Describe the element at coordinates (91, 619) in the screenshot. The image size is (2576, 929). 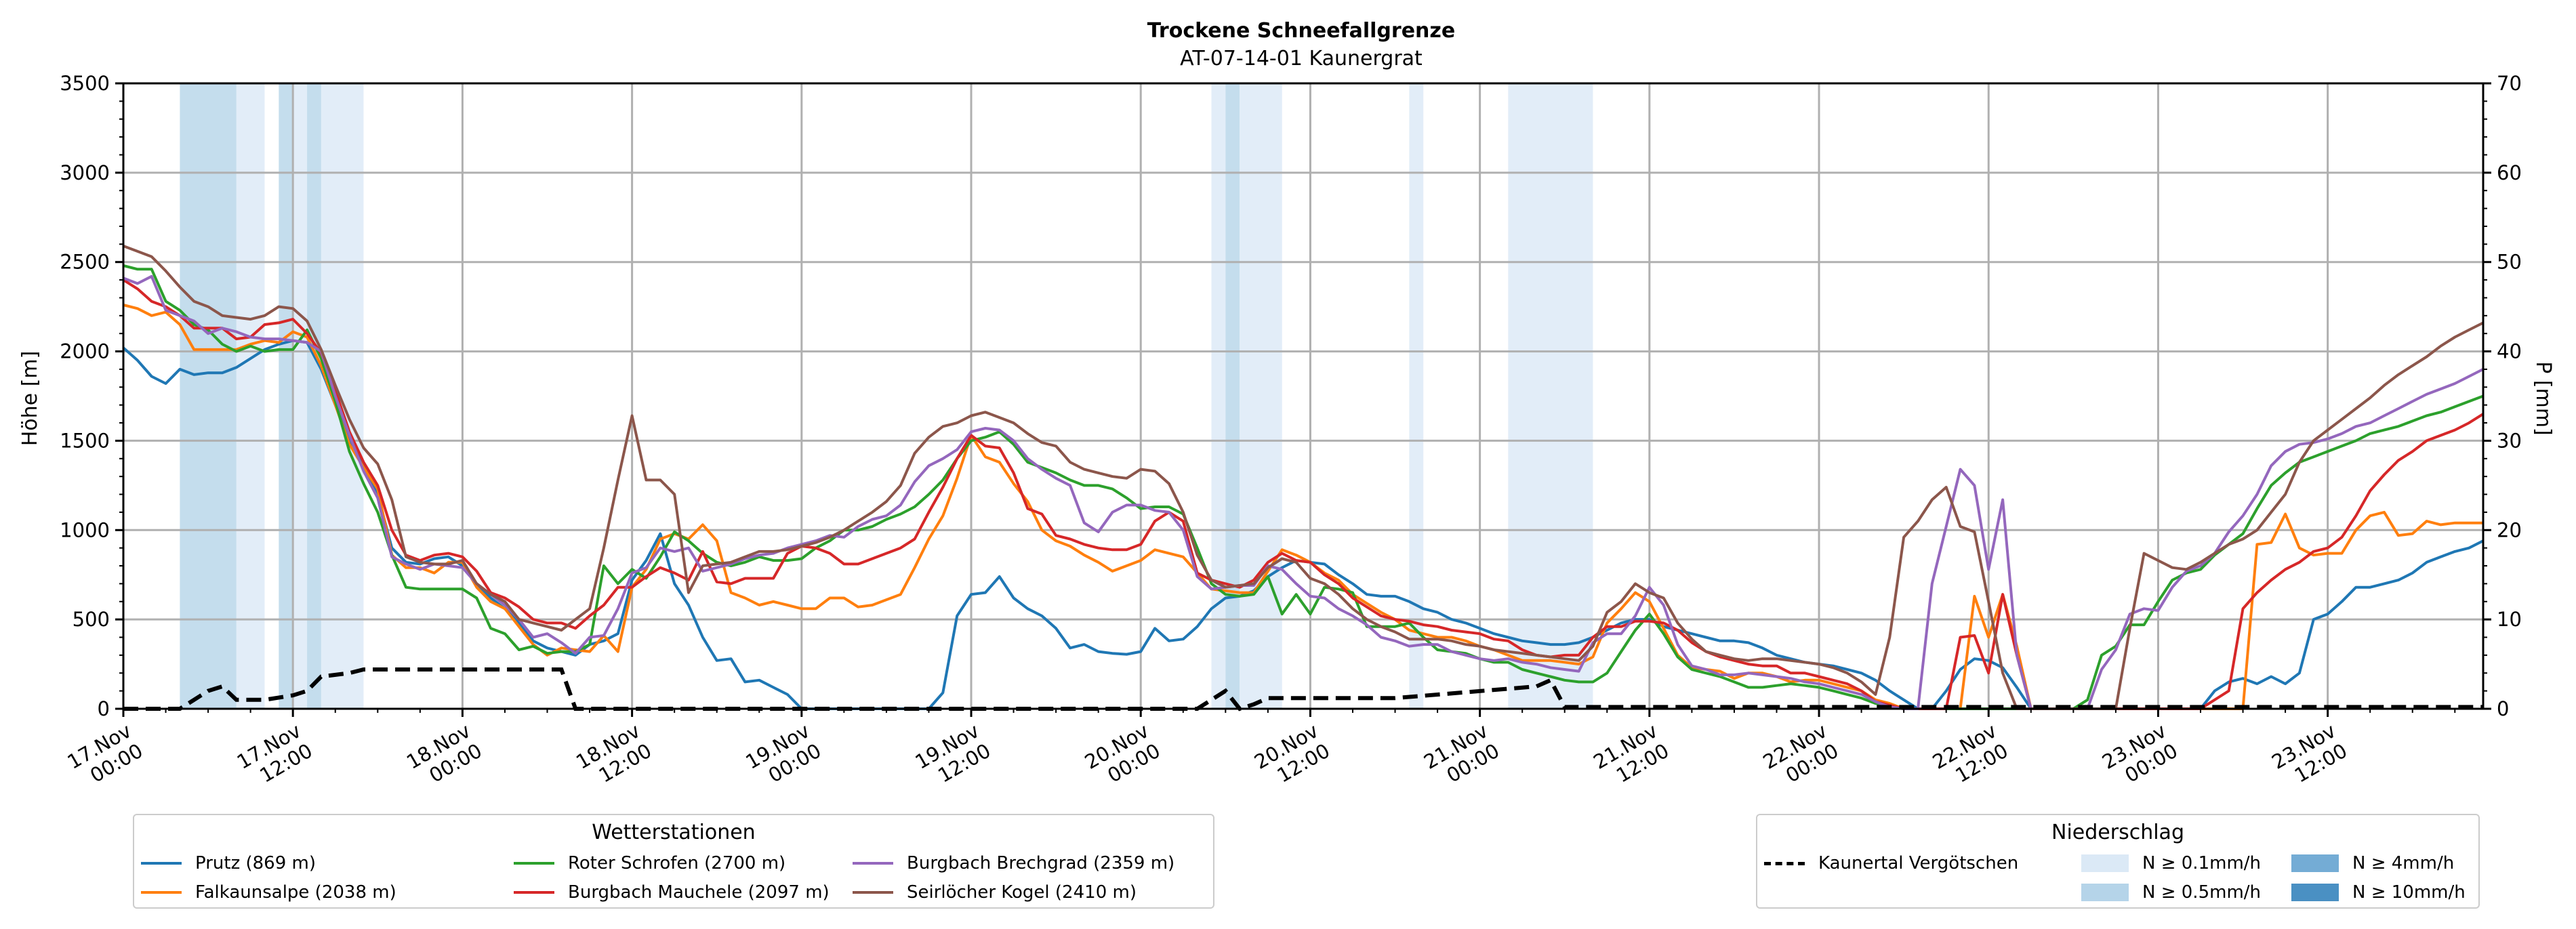
I see `y-tick-label-left: 500` at that location.